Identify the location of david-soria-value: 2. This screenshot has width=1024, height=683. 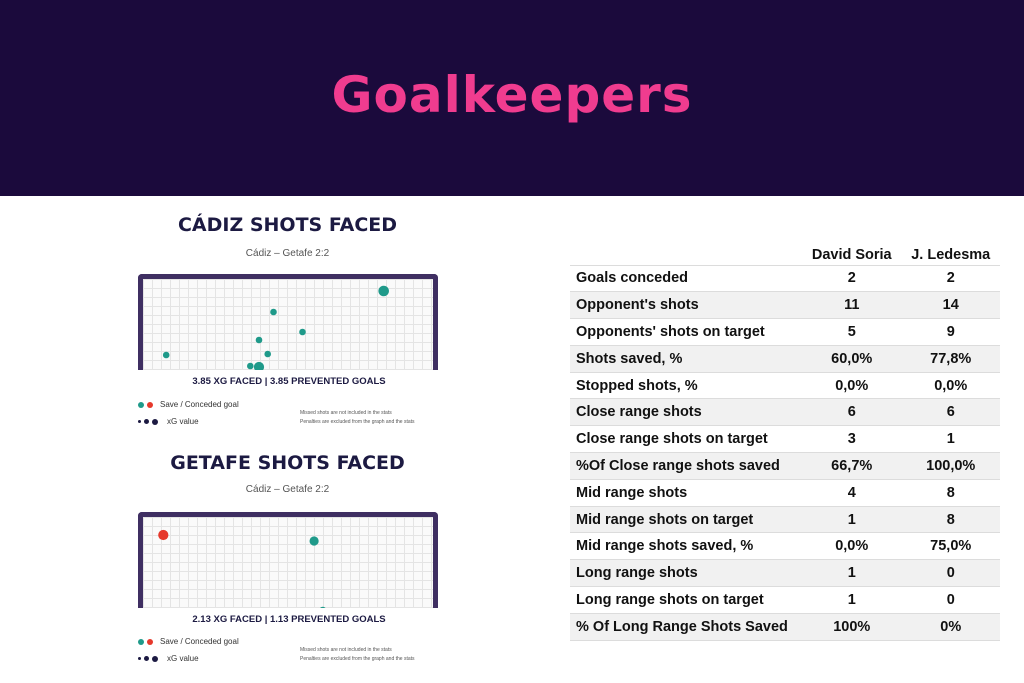
(852, 278).